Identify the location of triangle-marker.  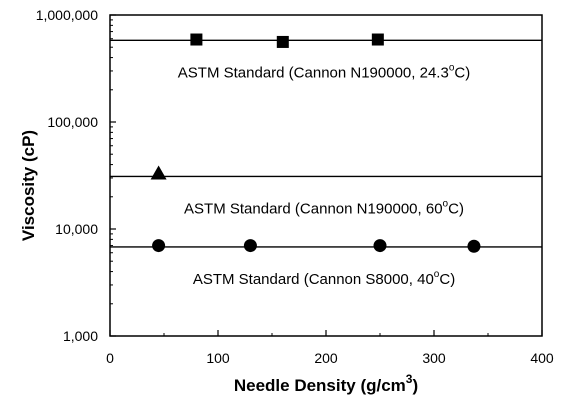
(158, 172).